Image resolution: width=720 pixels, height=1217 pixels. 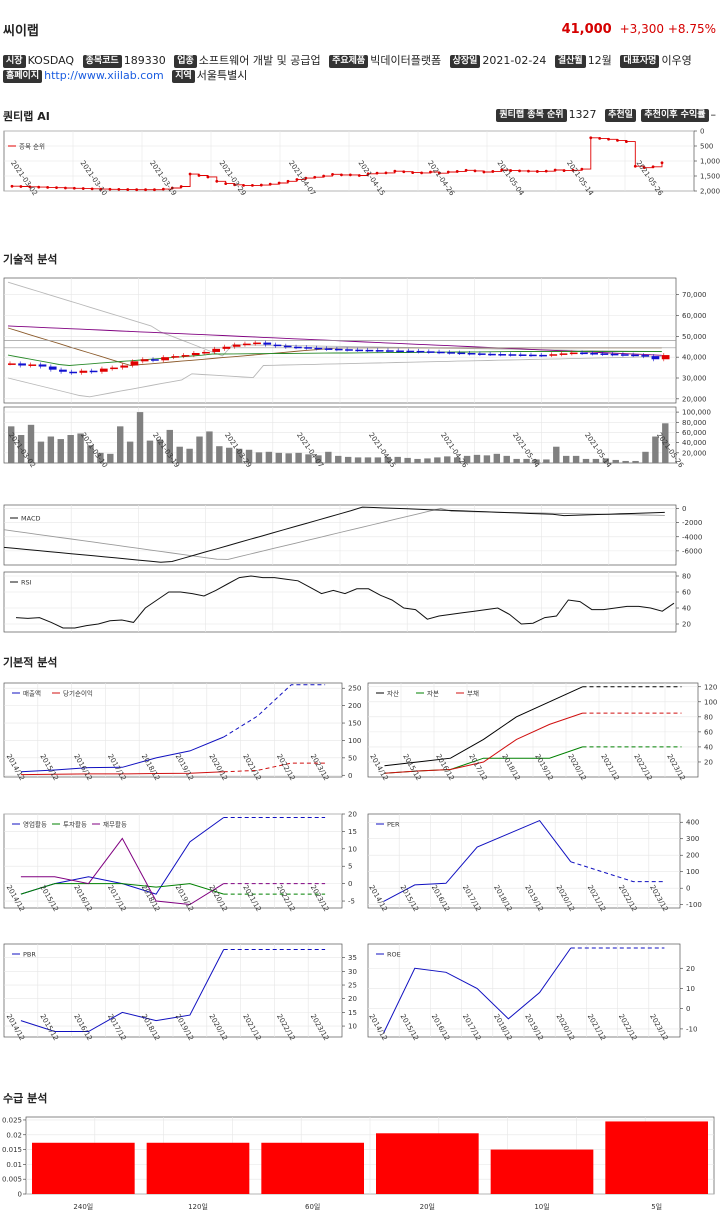 What do you see at coordinates (465, 61) in the screenshot?
I see `listing-tag: 상장일` at bounding box center [465, 61].